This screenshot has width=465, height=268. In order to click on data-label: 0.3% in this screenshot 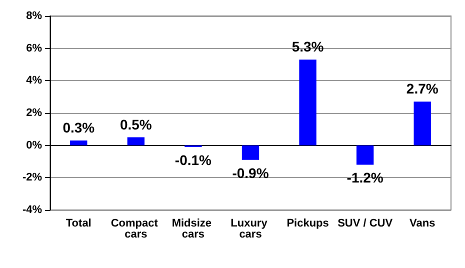, I will do `click(79, 127)`.